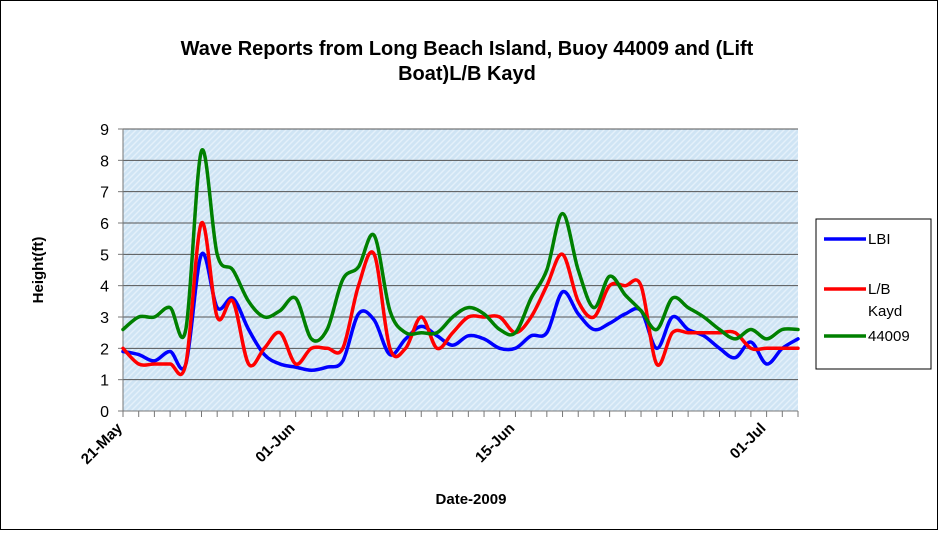  What do you see at coordinates (104, 255) in the screenshot?
I see `y-tick-label-5: 5` at bounding box center [104, 255].